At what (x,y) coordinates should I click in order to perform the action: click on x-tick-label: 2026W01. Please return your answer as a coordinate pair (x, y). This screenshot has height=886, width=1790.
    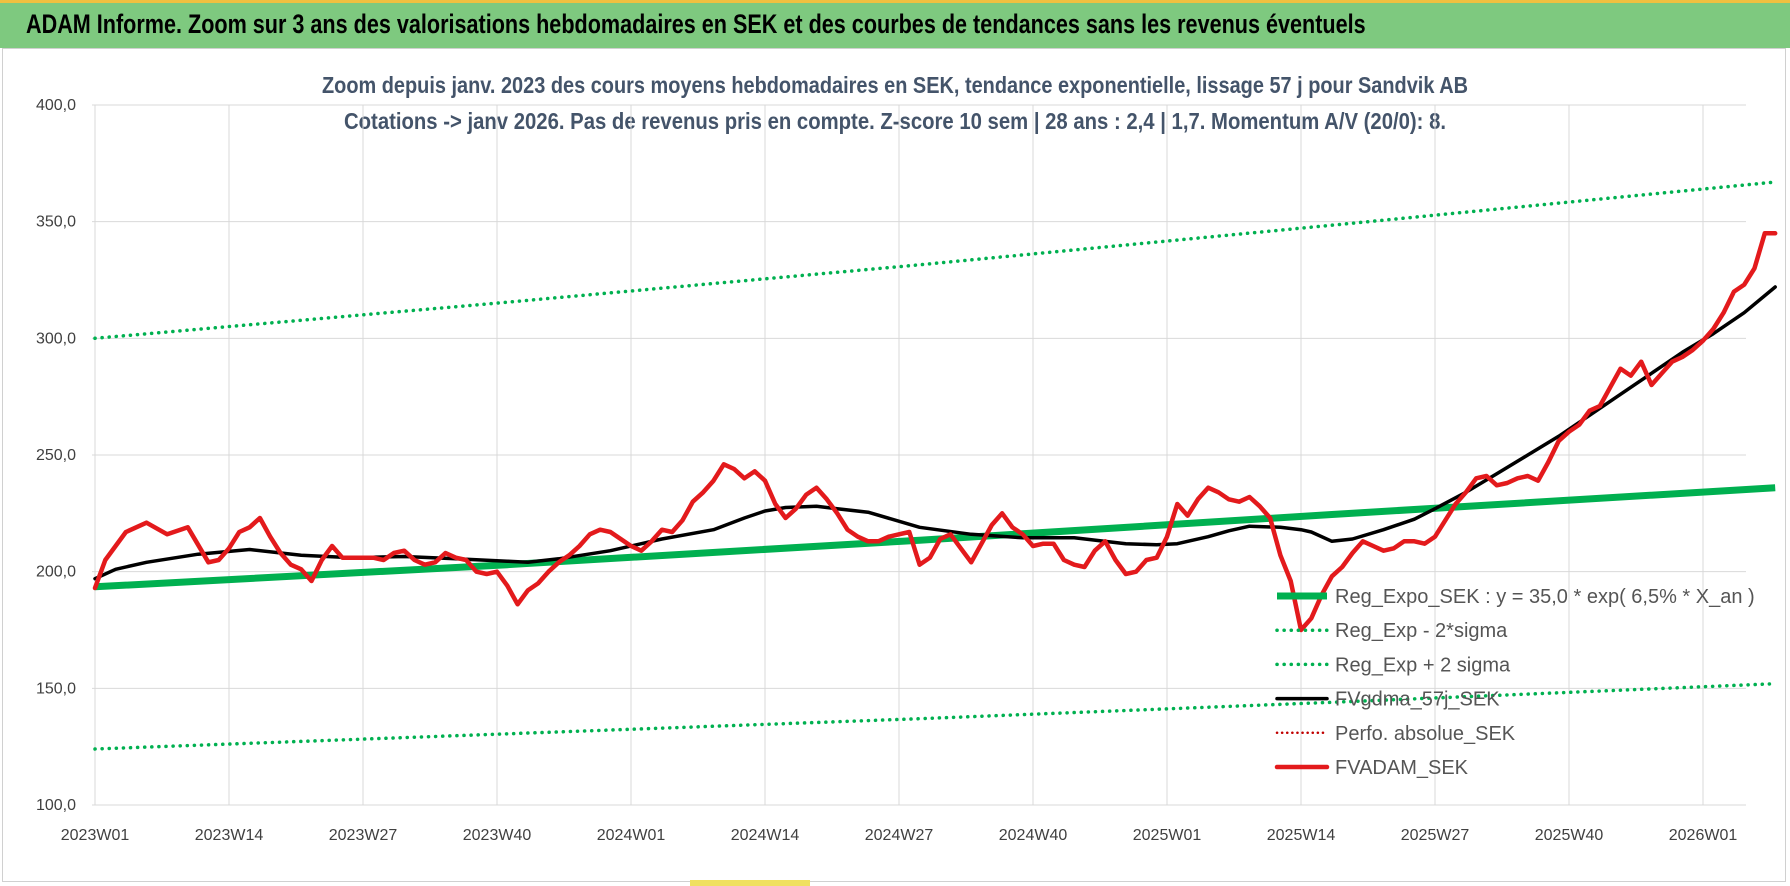
    Looking at the image, I should click on (1703, 835).